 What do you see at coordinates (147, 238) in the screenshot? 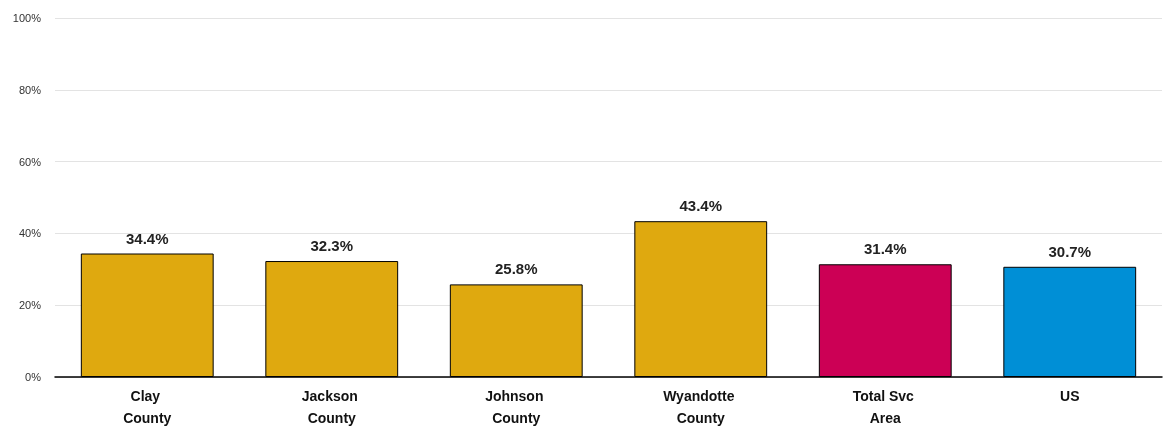
I see `data-label: 34.4%` at bounding box center [147, 238].